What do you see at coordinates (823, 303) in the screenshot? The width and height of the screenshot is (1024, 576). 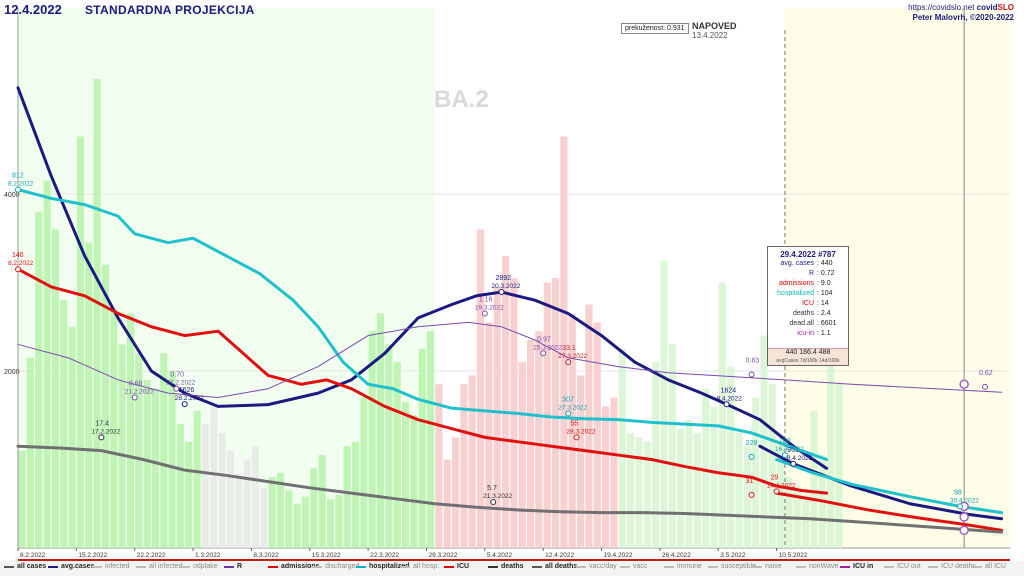 I see `info-row-value: : 14` at bounding box center [823, 303].